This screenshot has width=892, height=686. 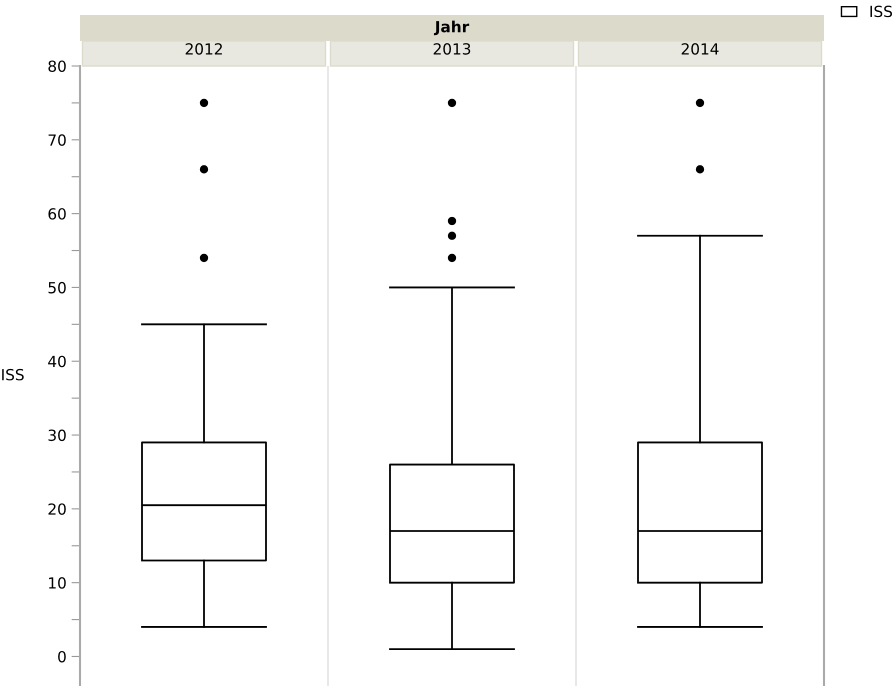 What do you see at coordinates (204, 49) in the screenshot?
I see `x-tick-label: 2012` at bounding box center [204, 49].